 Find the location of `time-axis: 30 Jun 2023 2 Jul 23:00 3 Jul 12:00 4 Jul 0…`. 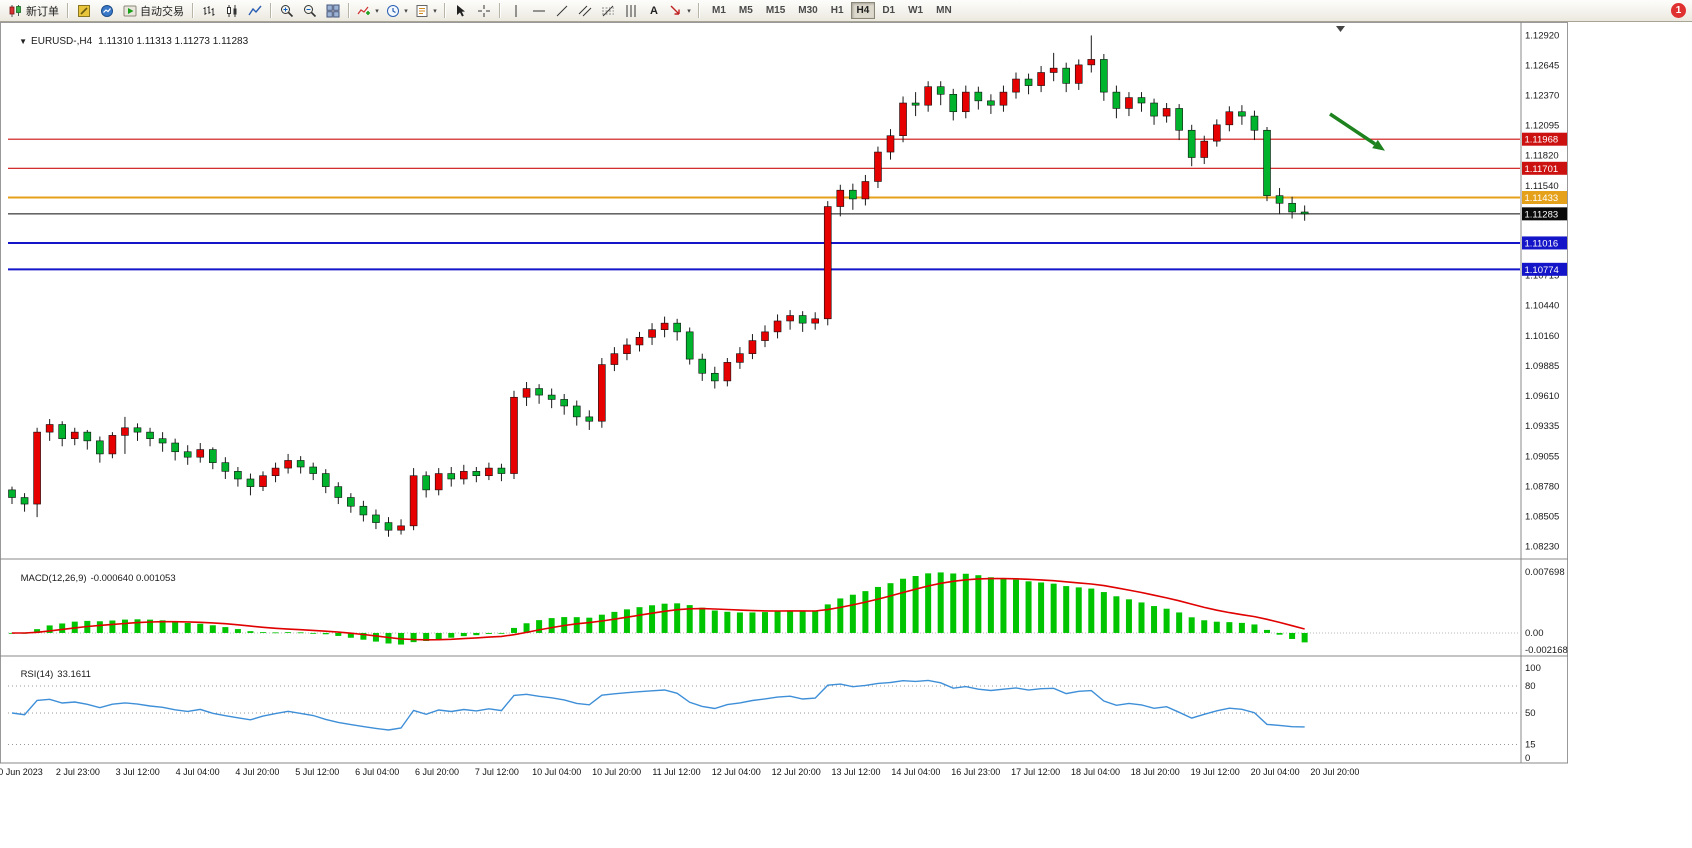

time-axis: 30 Jun 2023 2 Jul 23:00 3 Jul 12:00 4 Jul 0… is located at coordinates (679, 772).